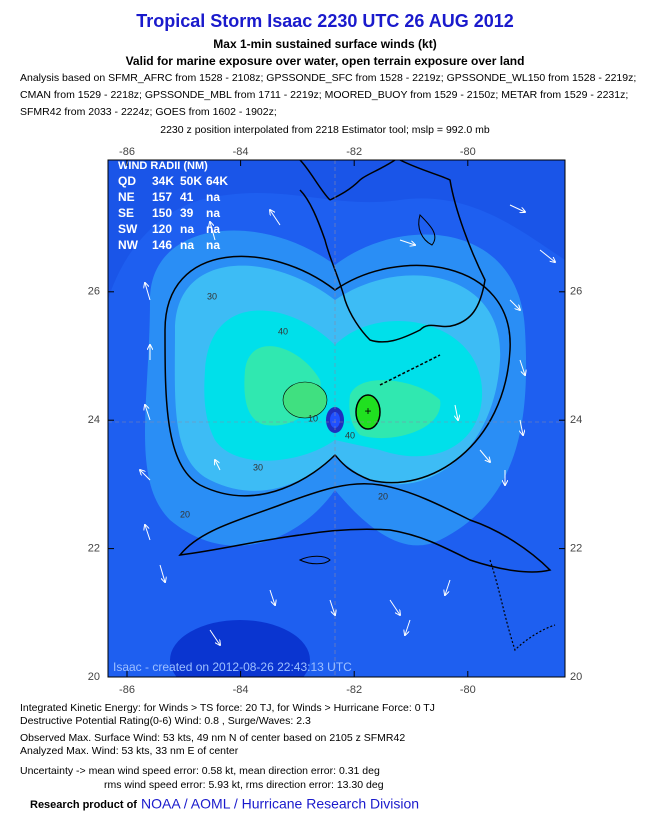 The width and height of the screenshot is (650, 837). What do you see at coordinates (324, 44) in the screenshot?
I see `subtitle: Max 1-min sustained surface winds (kt)` at bounding box center [324, 44].